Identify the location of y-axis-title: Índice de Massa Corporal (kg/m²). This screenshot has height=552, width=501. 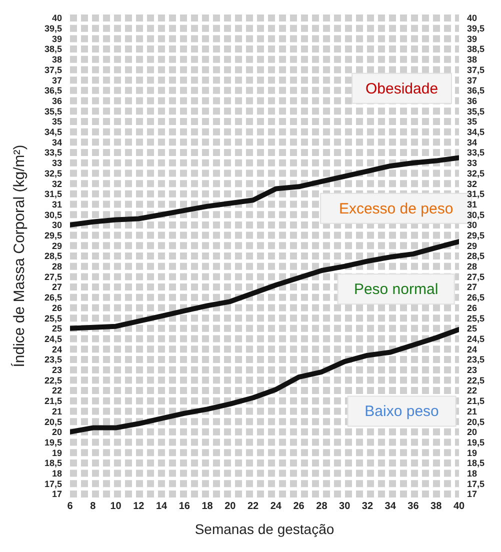
(19, 256).